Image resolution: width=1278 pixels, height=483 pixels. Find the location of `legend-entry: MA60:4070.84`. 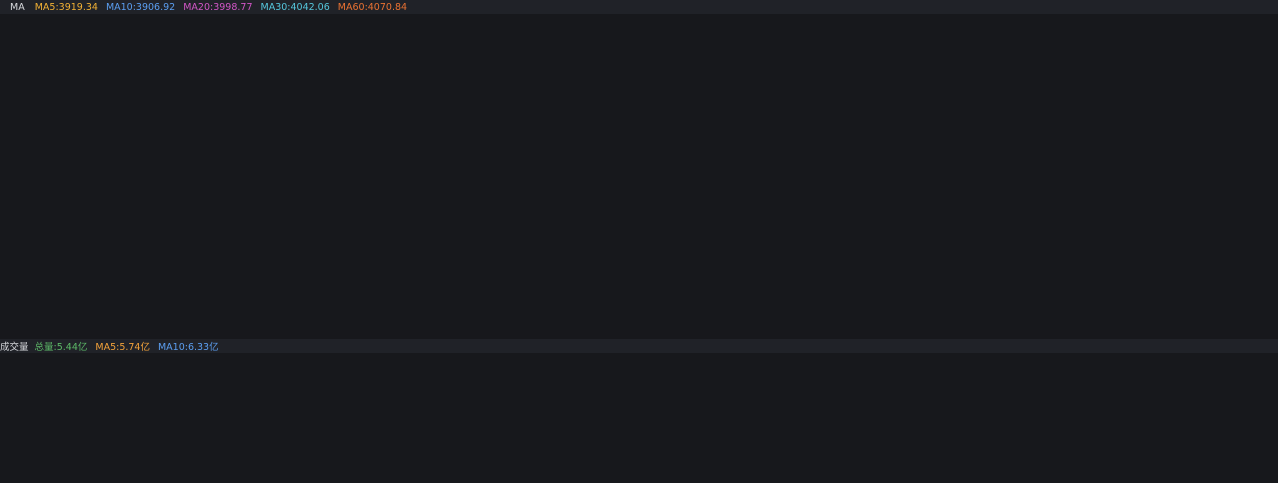

legend-entry: MA60:4070.84 is located at coordinates (372, 7).